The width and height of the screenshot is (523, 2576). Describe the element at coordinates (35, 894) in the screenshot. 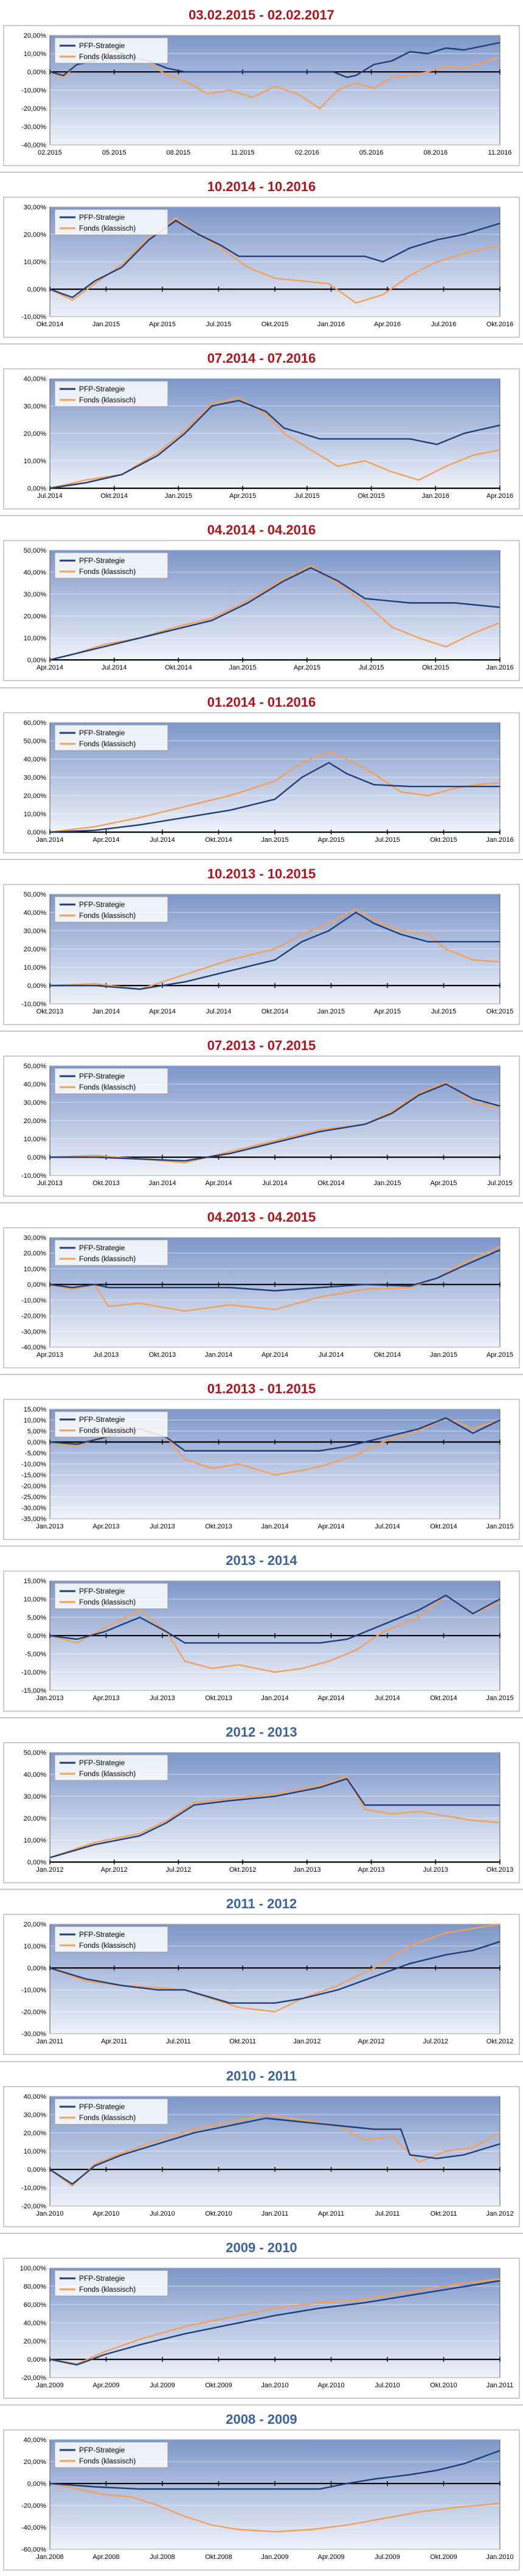

I see `y-tick-label: 50,00%` at that location.